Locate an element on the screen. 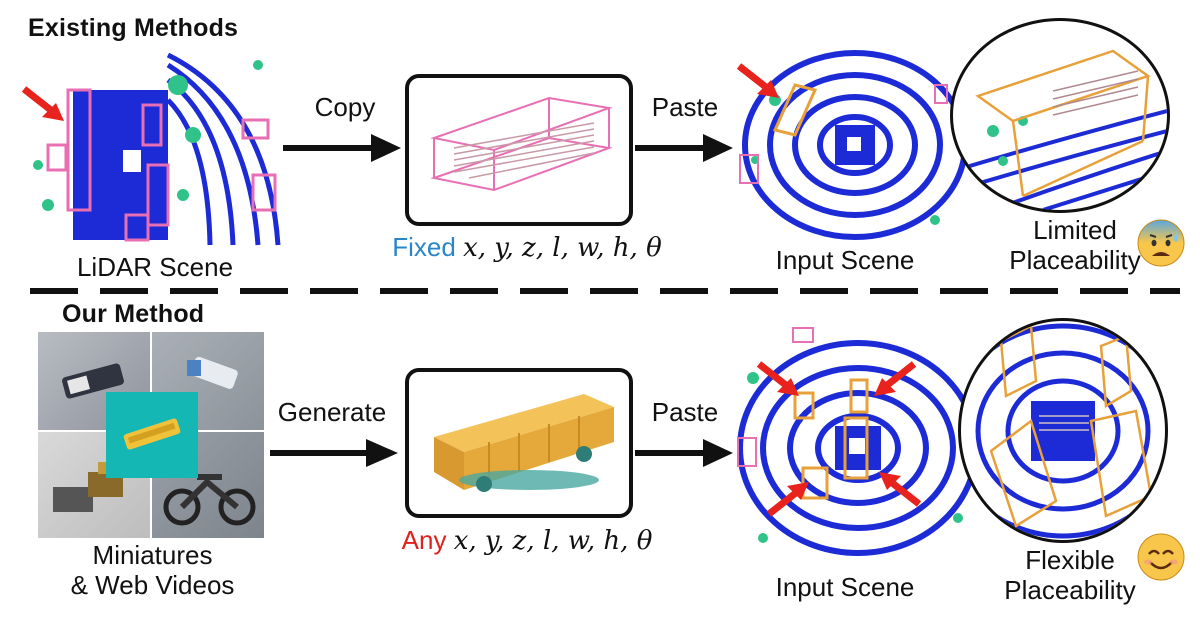 Image resolution: width=1200 pixels, height=621 pixels. generate-arrow is located at coordinates (335, 453).